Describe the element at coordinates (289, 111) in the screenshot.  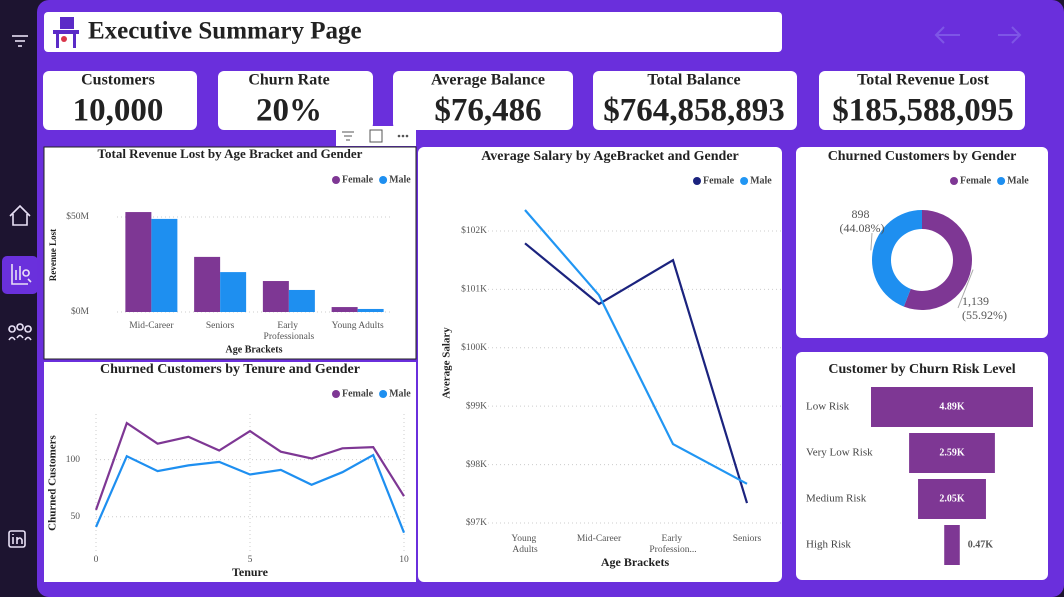
I see `card-value: 20%` at that location.